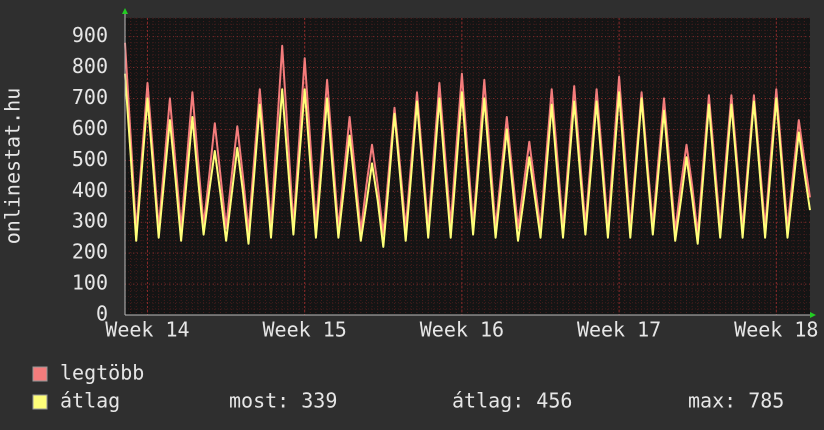 The height and width of the screenshot is (430, 824). Describe the element at coordinates (90, 35) in the screenshot. I see `y-tick-label: 900` at that location.